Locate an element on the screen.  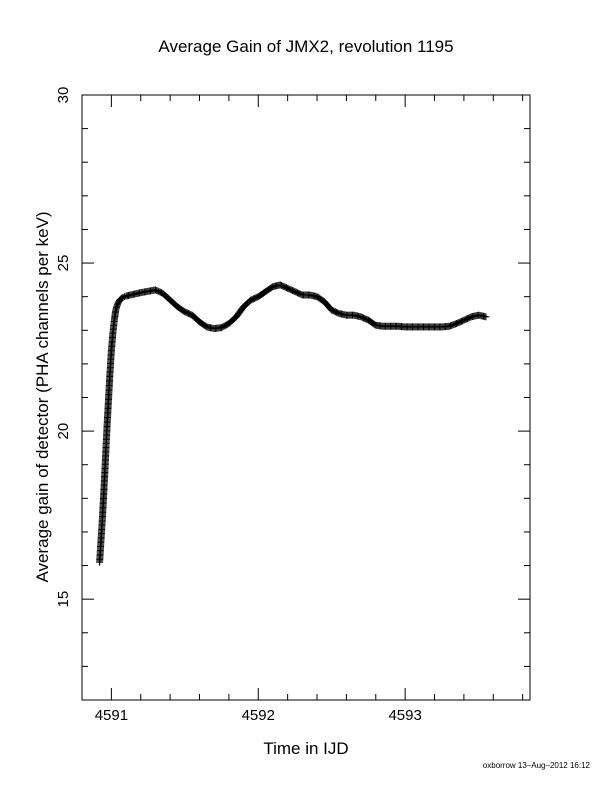
y-tick-label: 20 is located at coordinates (63, 431).